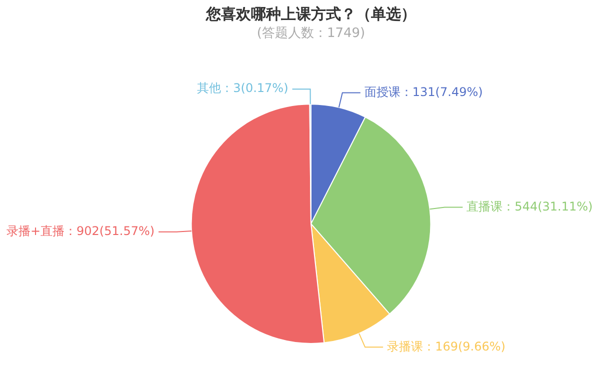  What do you see at coordinates (80, 231) in the screenshot?
I see `slice-label: 录播+直播：902(51.57%)` at bounding box center [80, 231].